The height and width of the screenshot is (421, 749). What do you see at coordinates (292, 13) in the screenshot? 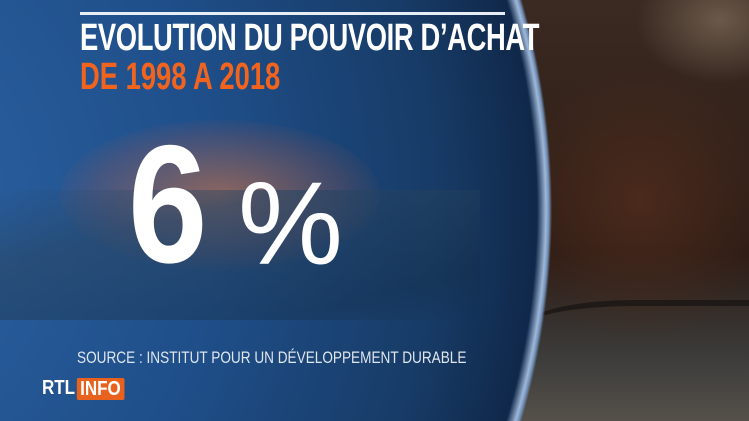
I see `title-rule` at bounding box center [292, 13].